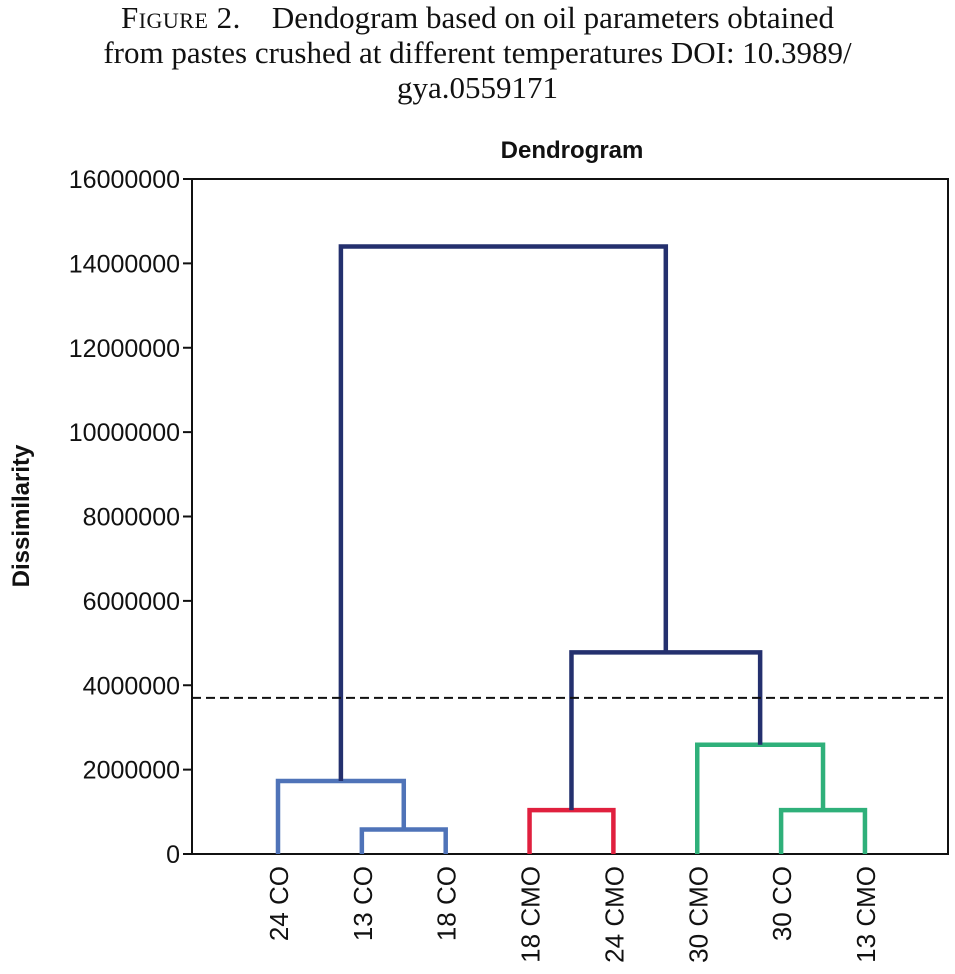  I want to click on leaf-label: 30 CO, so click(782, 903).